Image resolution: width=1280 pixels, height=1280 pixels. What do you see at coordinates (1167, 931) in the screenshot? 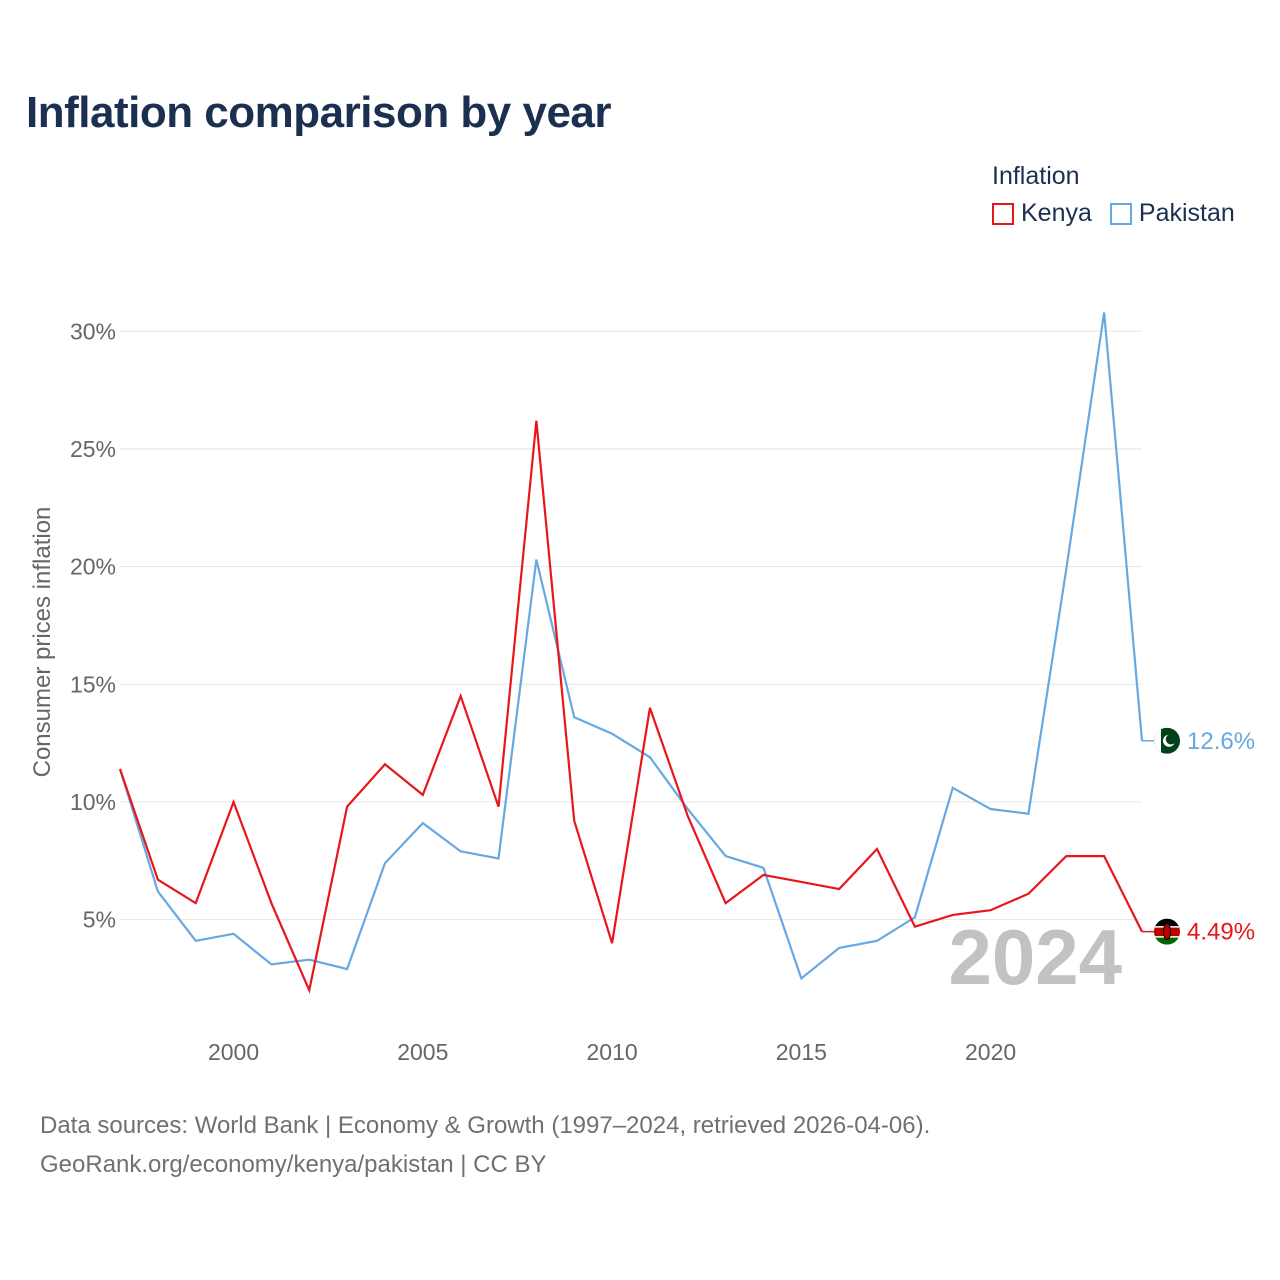
I see `kenya-flag-icon` at bounding box center [1167, 931].